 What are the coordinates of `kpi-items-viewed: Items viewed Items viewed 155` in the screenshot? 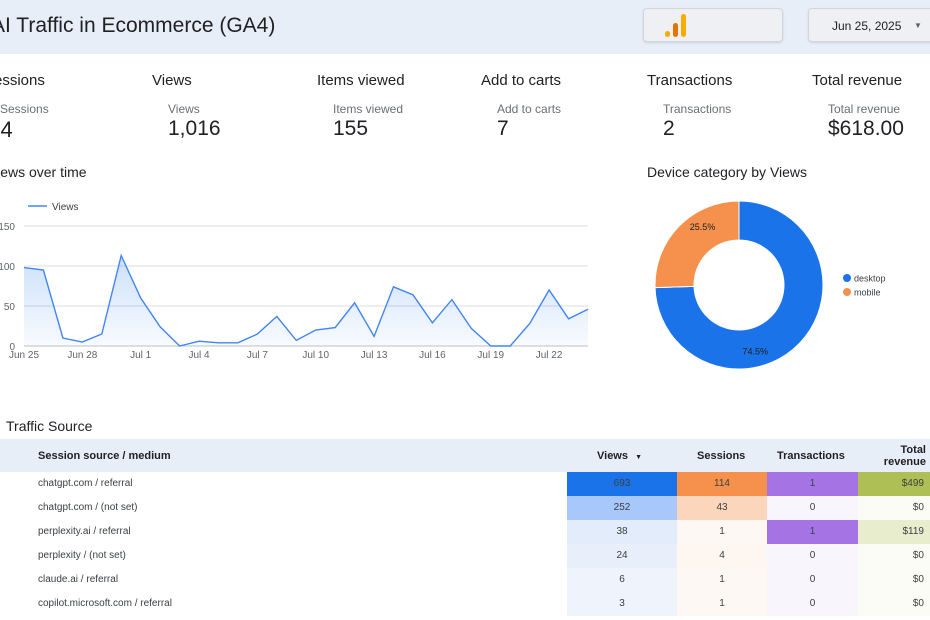 It's located at (397, 106).